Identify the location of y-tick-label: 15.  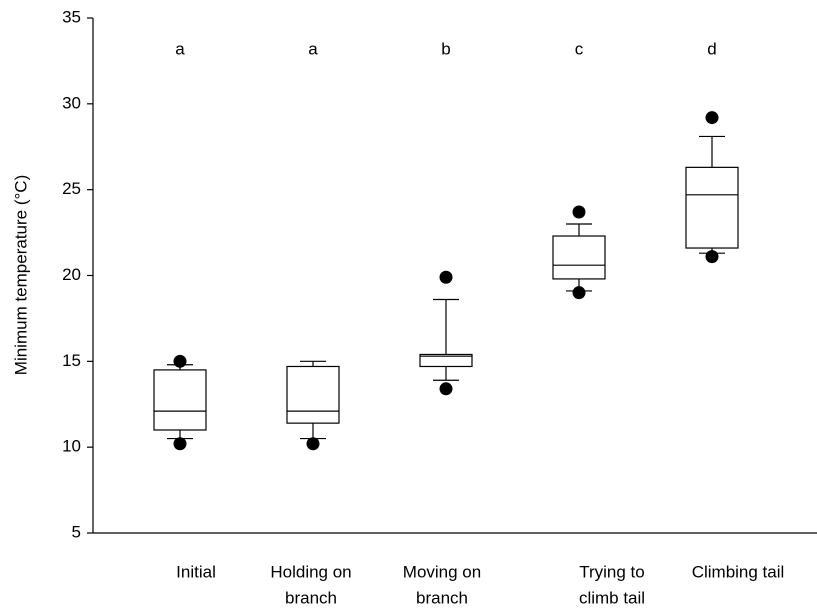
(71, 360).